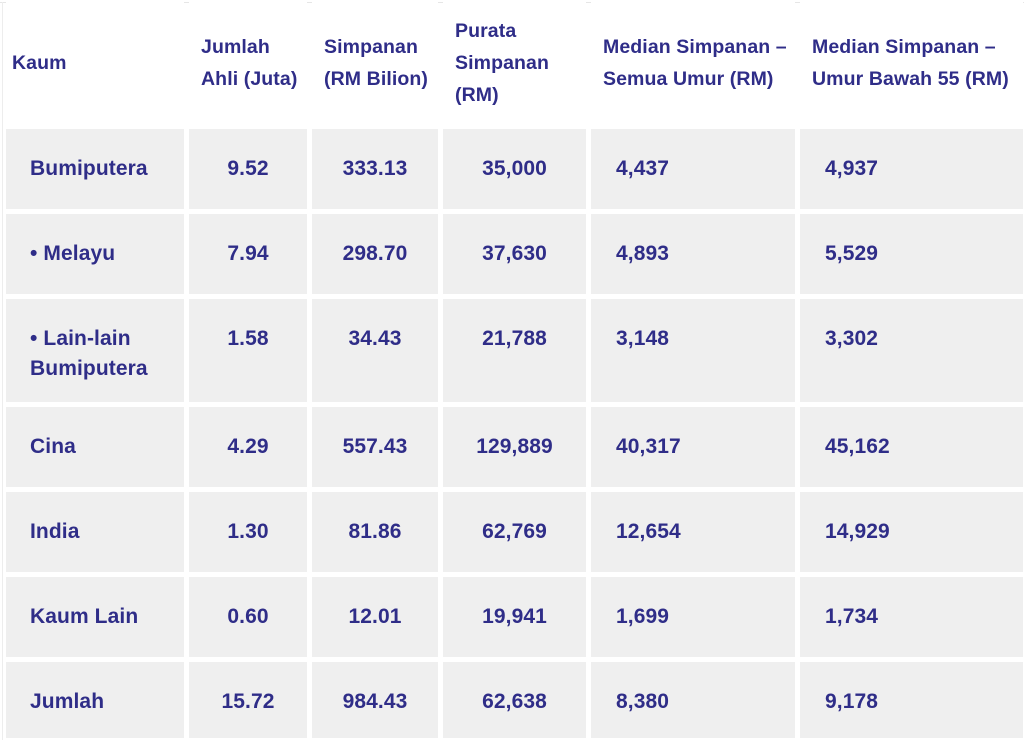 Image resolution: width=1024 pixels, height=740 pixels. I want to click on row-label-cell: Bumiputera, so click(95, 169).